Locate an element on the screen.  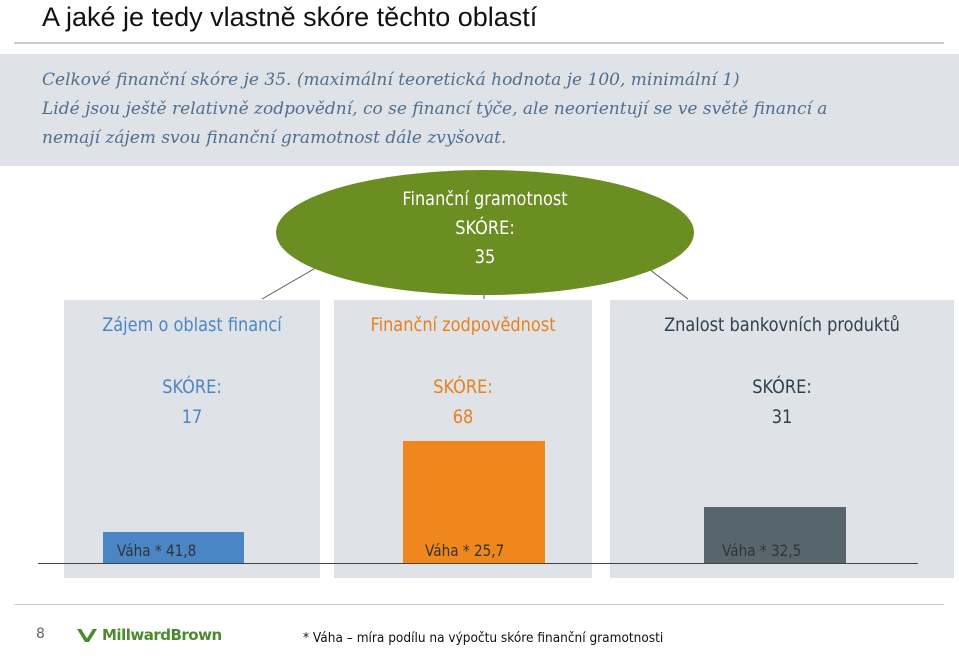
area-weight-responsibility: Váha * 25,7 is located at coordinates (465, 550).